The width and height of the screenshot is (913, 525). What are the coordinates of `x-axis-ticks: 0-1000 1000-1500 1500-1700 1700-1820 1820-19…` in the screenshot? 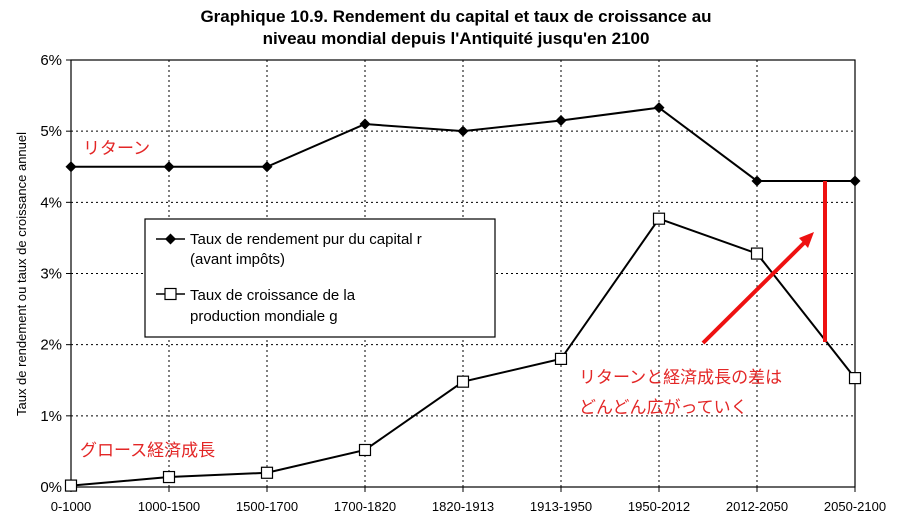 It's located at (468, 500).